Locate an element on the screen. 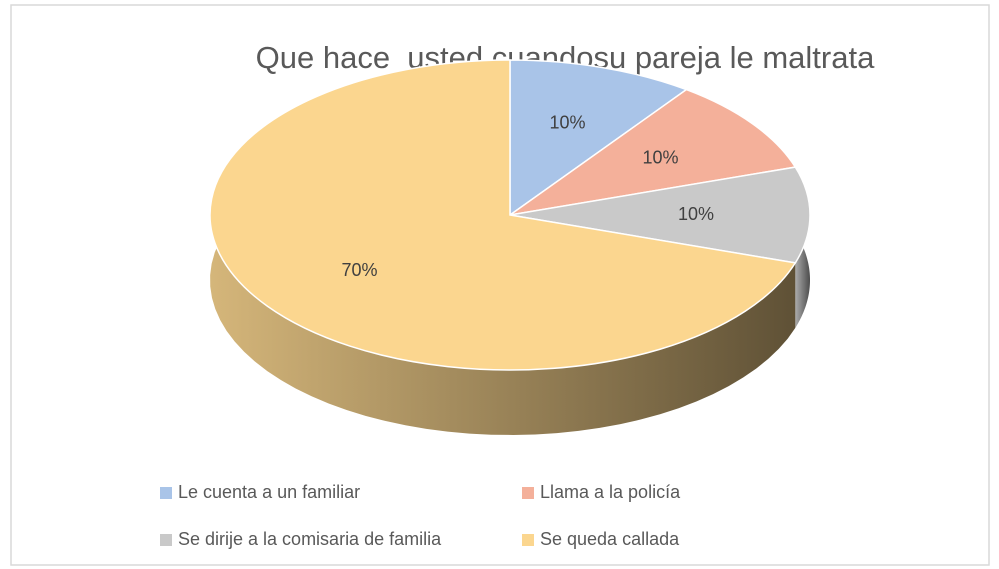 Image resolution: width=999 pixels, height=569 pixels. legend-label: Se dirije a la comisaria de familia is located at coordinates (310, 539).